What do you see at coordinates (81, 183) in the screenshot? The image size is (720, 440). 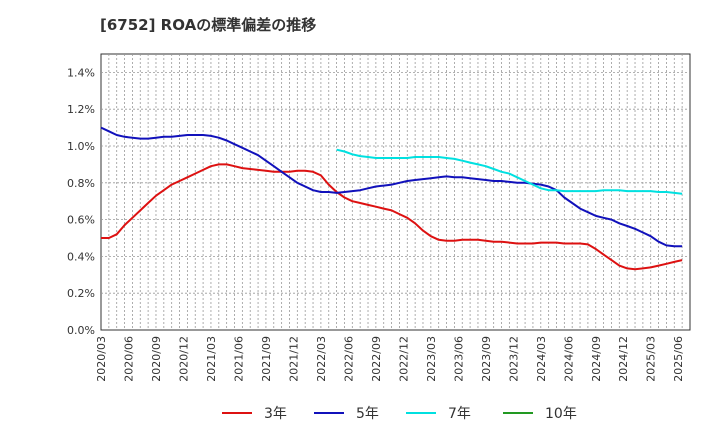 I see `y-tick-label: 0.8%` at bounding box center [81, 183].